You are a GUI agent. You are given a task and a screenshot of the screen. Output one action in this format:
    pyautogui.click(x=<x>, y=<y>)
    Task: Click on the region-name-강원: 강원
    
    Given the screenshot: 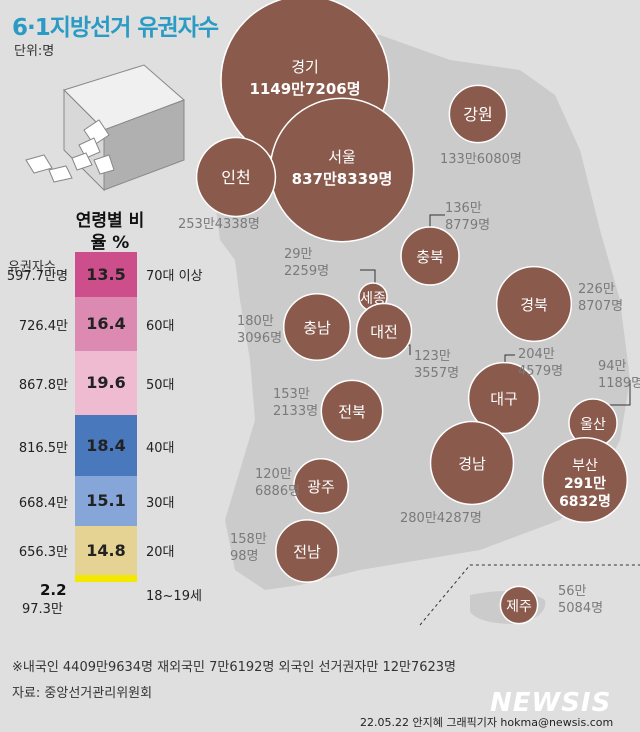 What is the action you would take?
    pyautogui.click(x=477, y=114)
    